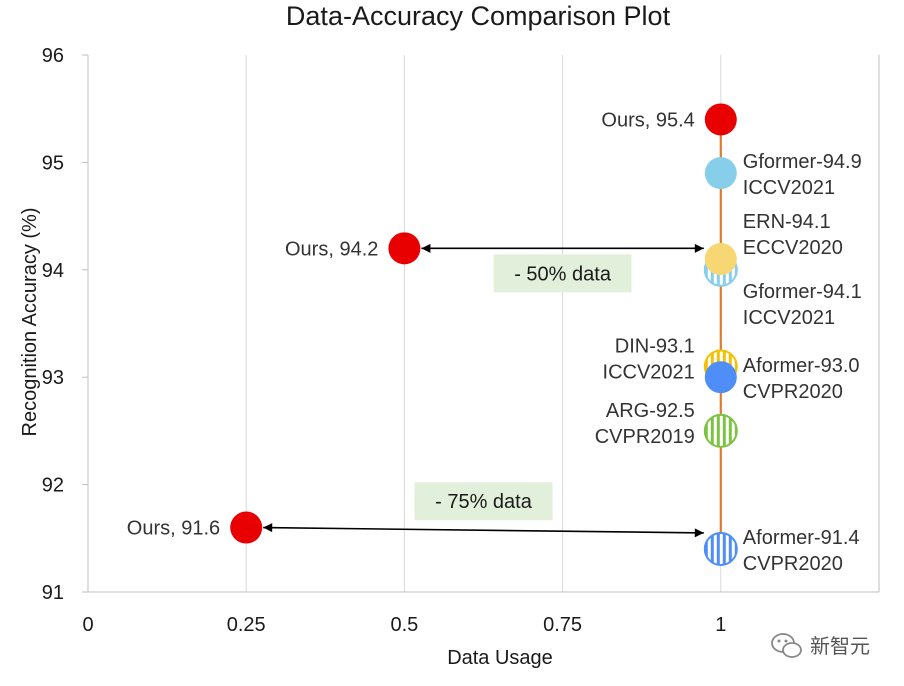  I want to click on point-label-gformer-949: Gformer-94.9 ICCV2021, so click(802, 175).